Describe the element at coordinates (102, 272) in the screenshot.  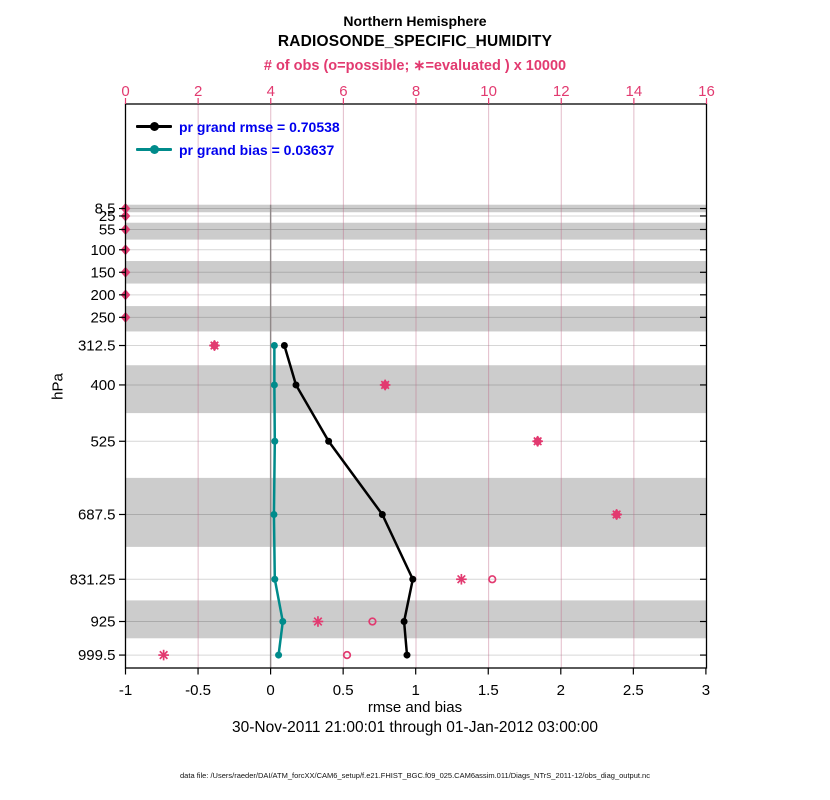
I see `y-tick-label: 150` at that location.